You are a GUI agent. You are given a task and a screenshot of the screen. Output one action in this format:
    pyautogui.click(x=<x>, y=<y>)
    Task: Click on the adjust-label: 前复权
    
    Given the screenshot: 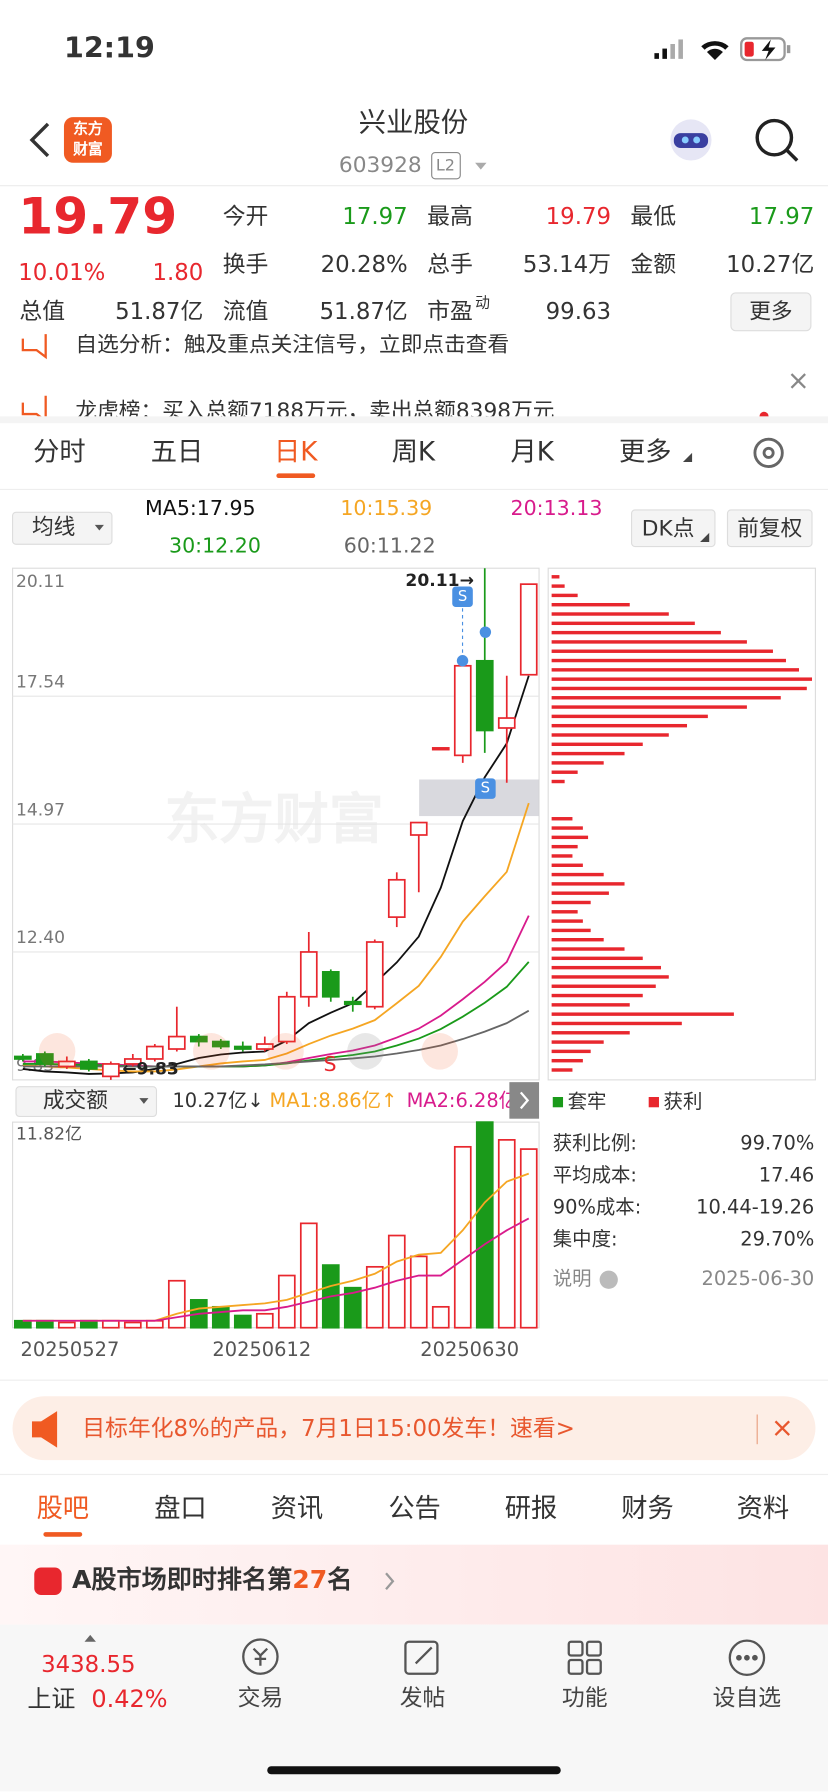 What is the action you would take?
    pyautogui.click(x=769, y=528)
    